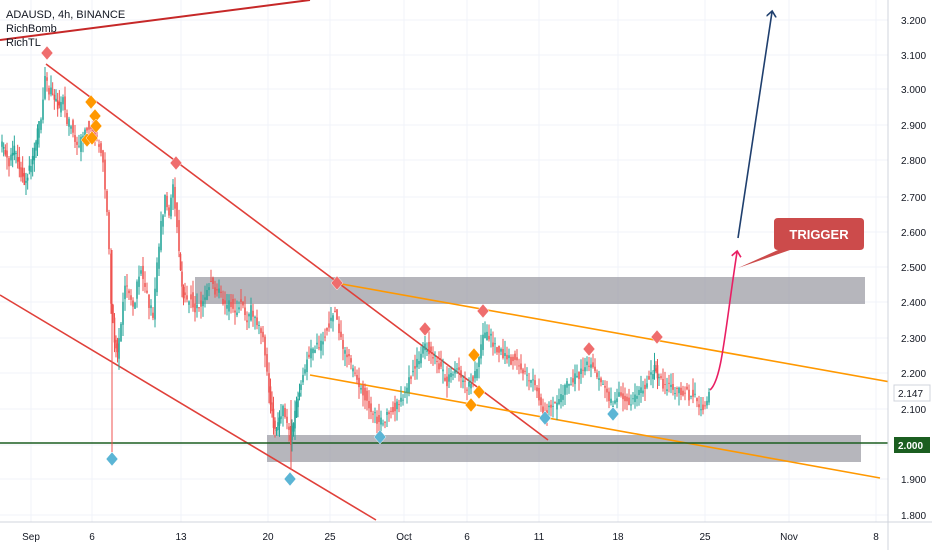 The width and height of the screenshot is (932, 550). I want to click on indicator-richtl: RichTL, so click(23, 43).